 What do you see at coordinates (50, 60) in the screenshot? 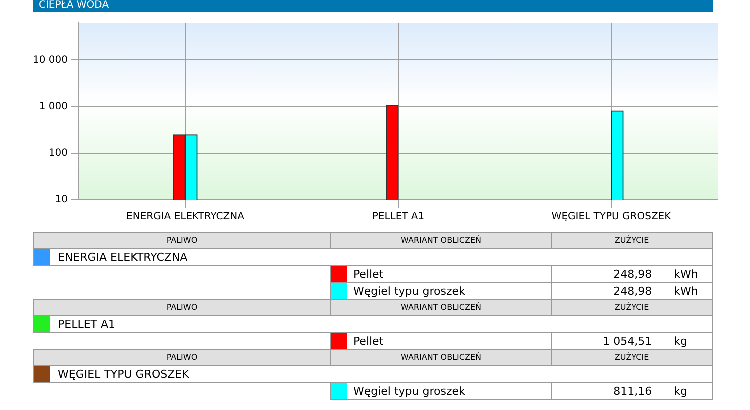
I see `y-tick-label: 10 000` at bounding box center [50, 60].